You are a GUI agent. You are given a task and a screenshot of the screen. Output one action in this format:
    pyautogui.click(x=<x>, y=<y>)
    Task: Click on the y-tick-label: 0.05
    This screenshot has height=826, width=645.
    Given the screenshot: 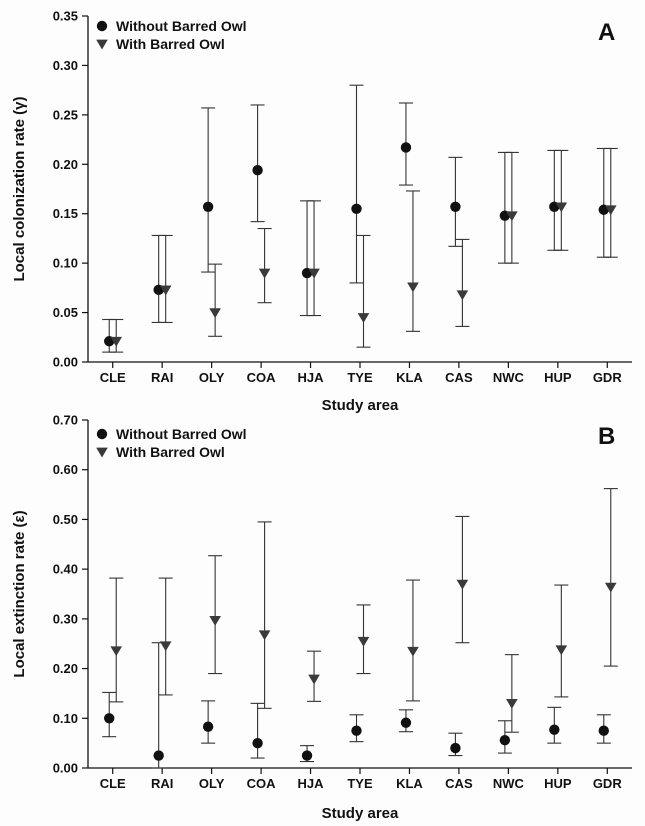 What is the action you would take?
    pyautogui.click(x=65, y=312)
    